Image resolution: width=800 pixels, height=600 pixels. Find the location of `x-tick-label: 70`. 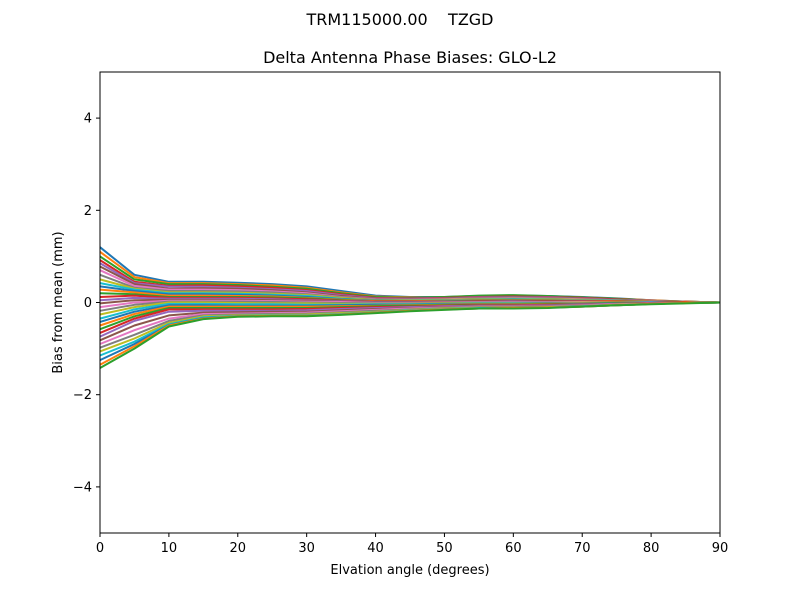

x-tick-label: 70 is located at coordinates (582, 548).